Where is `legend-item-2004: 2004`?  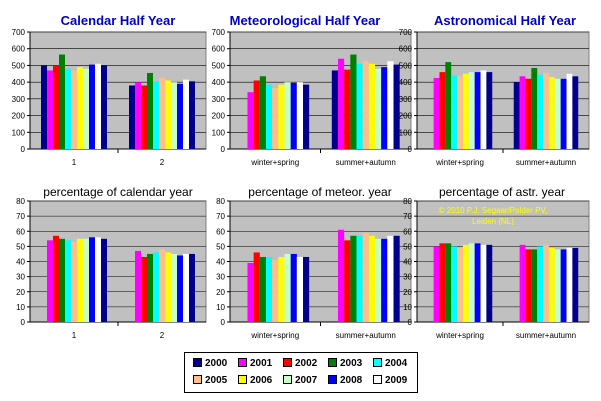
legend-item-2004: 2004 is located at coordinates (390, 364).